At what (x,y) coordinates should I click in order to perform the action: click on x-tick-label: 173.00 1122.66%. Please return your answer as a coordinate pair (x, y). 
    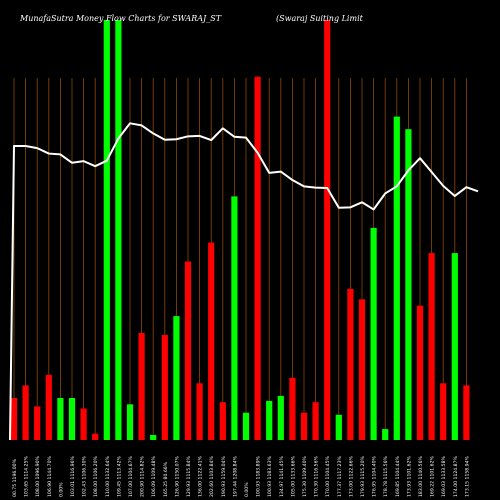
    Looking at the image, I should click on (351, 476).